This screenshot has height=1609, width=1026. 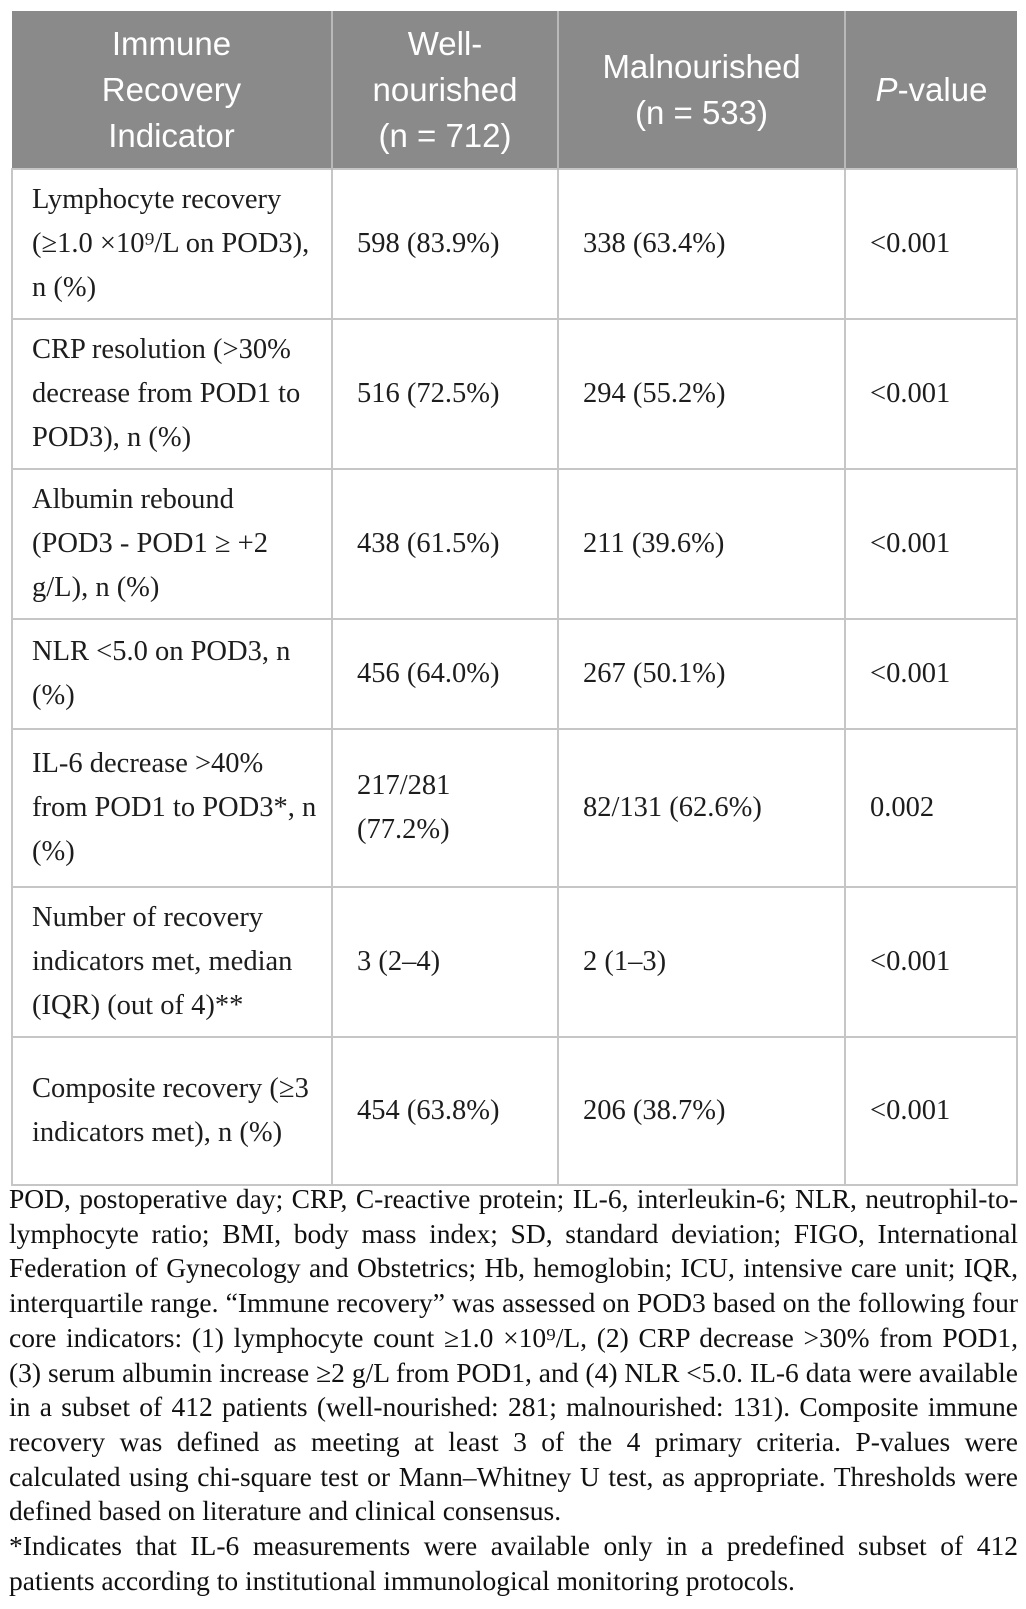 I want to click on header-cell-immune-recovery-indicator: Immune Recovery Indicator, so click(x=172, y=90).